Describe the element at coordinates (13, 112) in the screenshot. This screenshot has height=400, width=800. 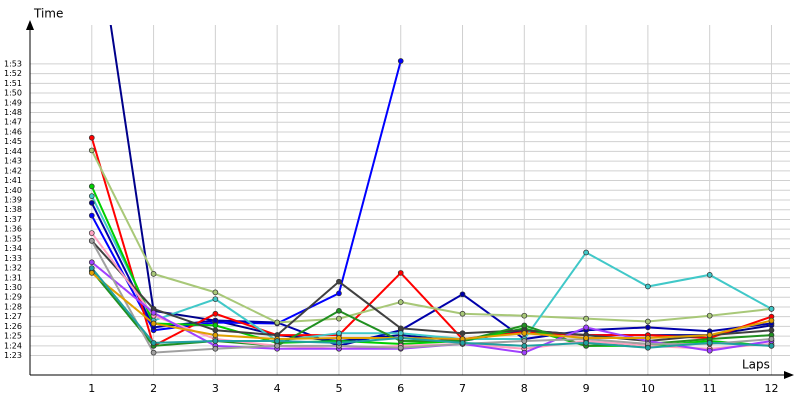
I see `y-tick-label: 1:48` at that location.